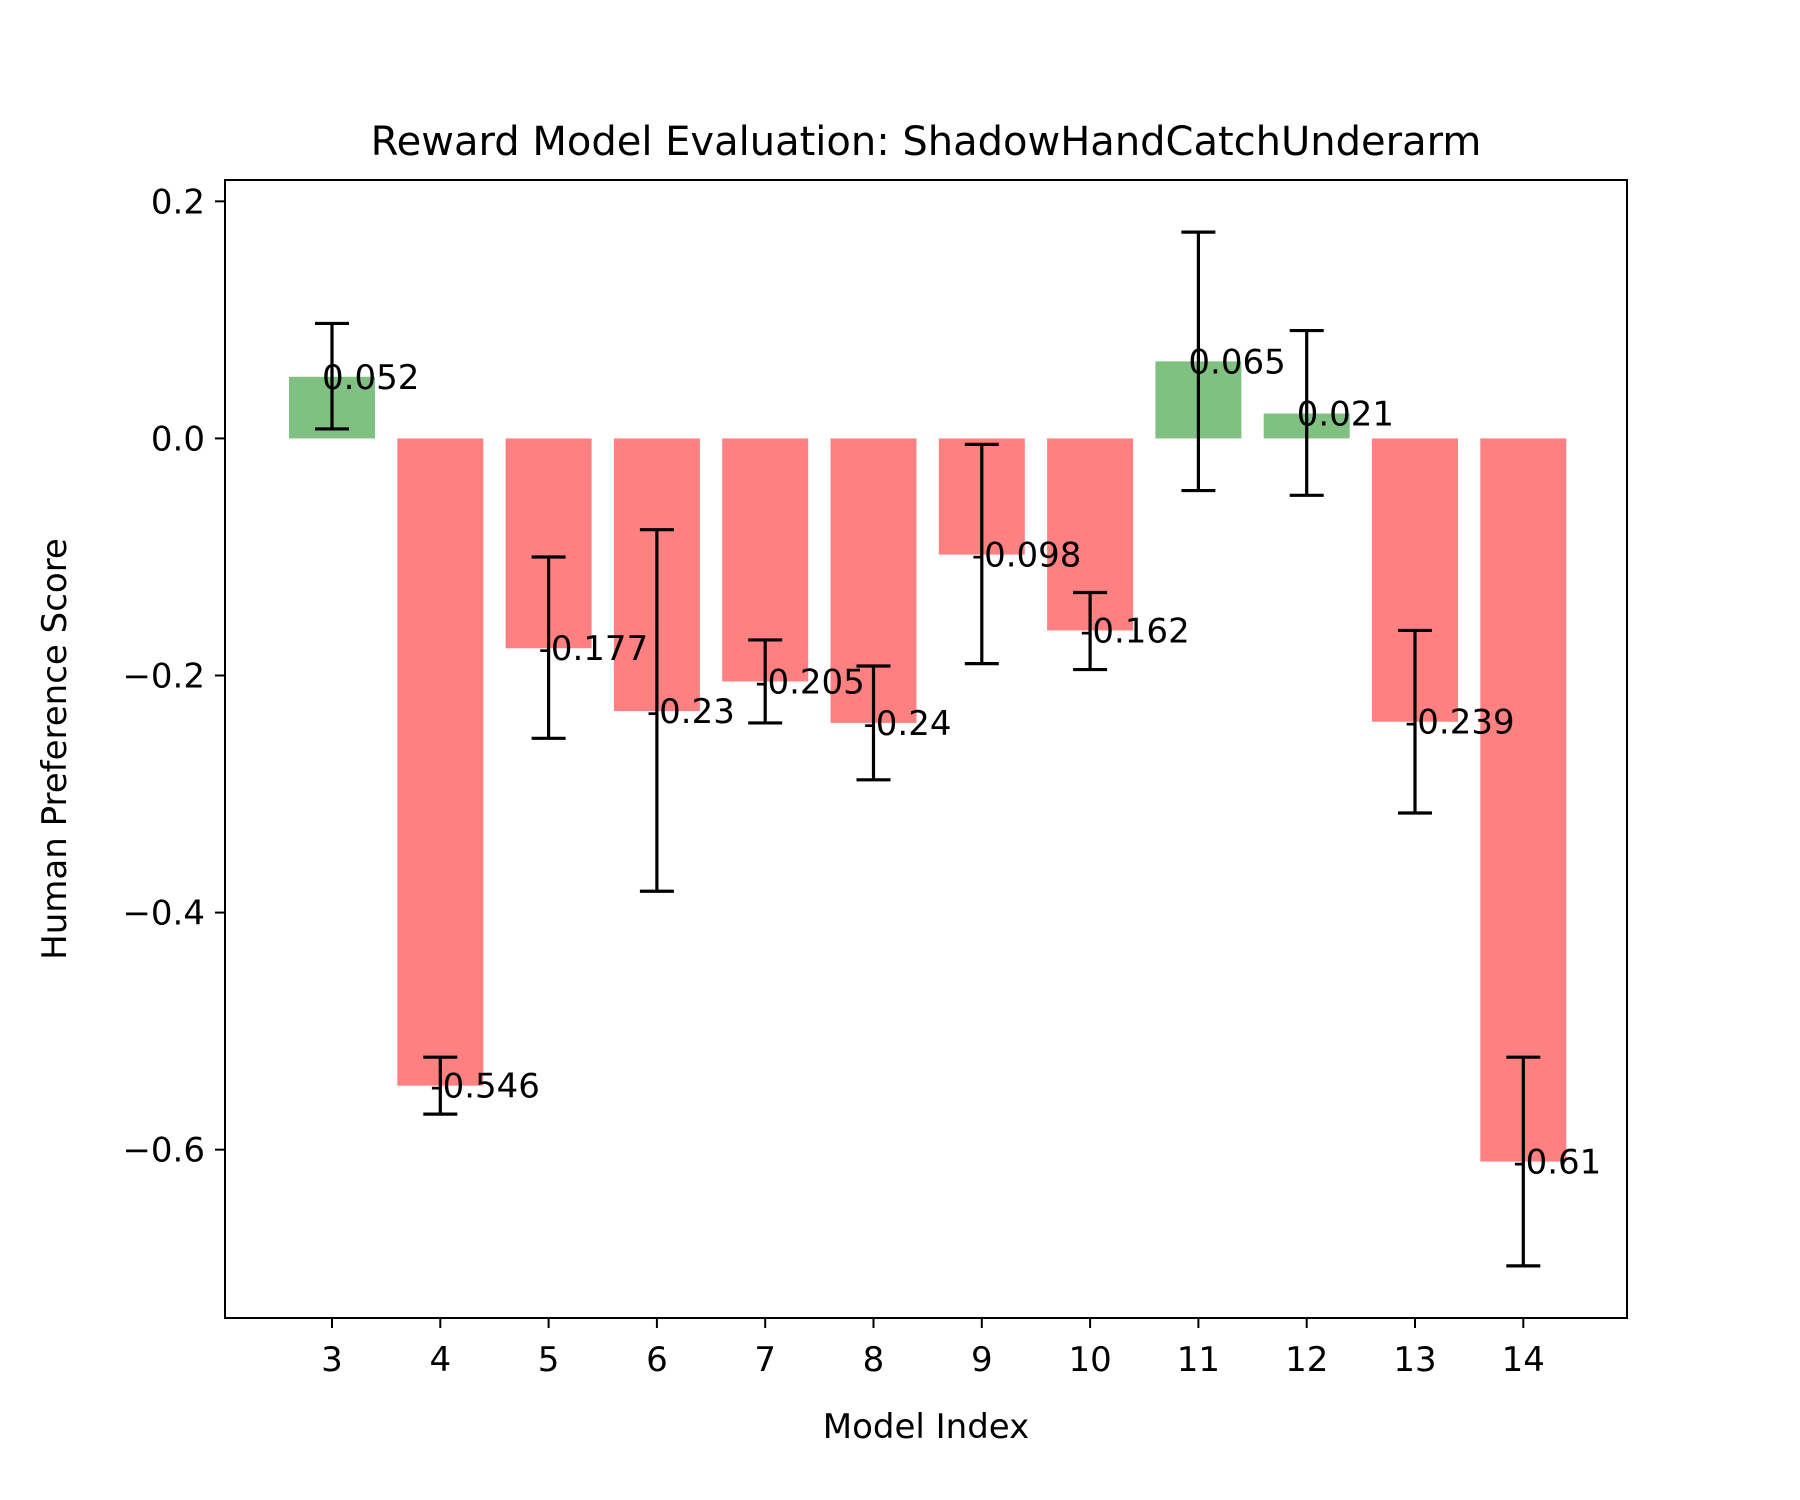  Describe the element at coordinates (549, 1360) in the screenshot. I see `x-tick-label: 5` at that location.